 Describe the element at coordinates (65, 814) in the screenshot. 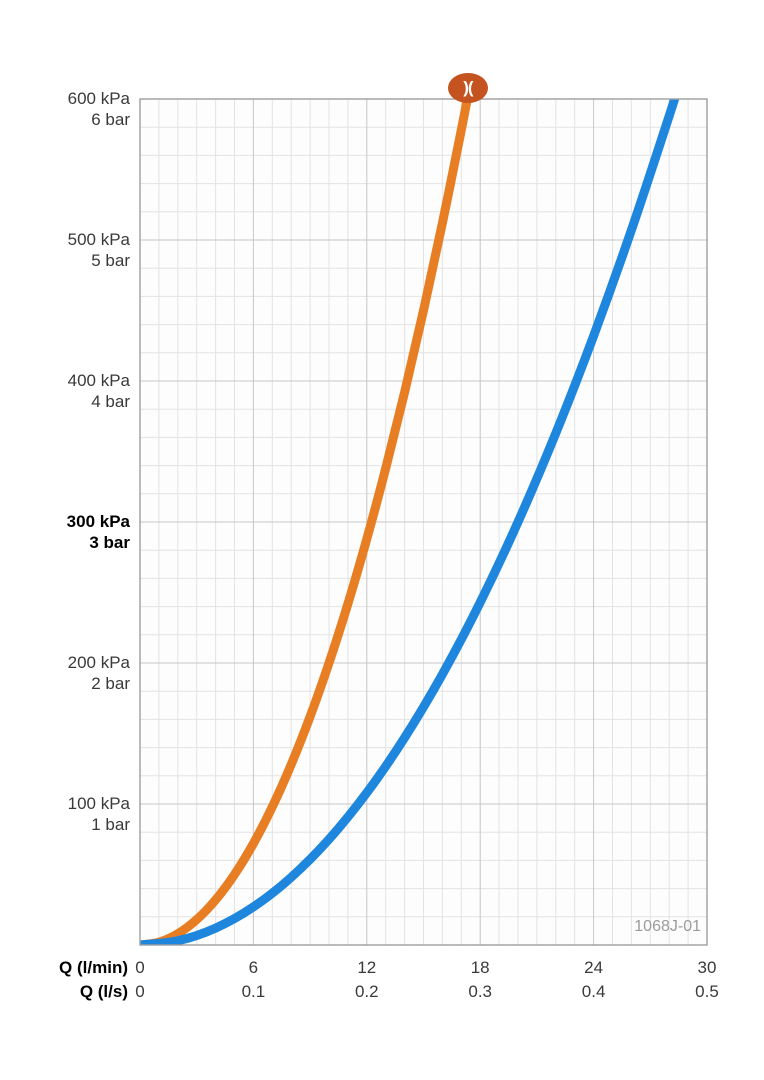

I see `y-tick-group: 100 kPa 1 bar` at that location.